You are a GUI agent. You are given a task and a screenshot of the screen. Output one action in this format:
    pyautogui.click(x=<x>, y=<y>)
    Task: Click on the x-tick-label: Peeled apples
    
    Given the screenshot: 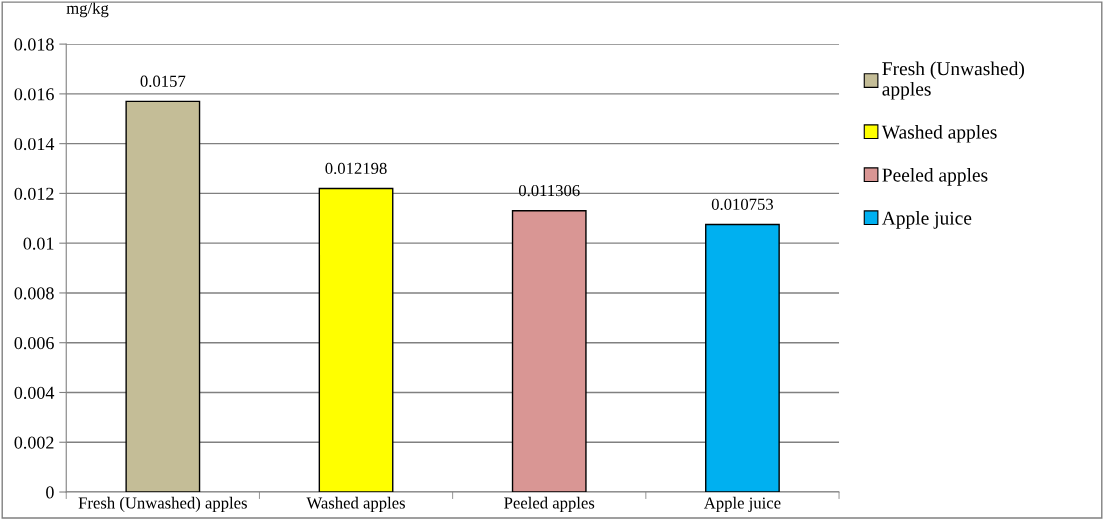 What is the action you would take?
    pyautogui.click(x=549, y=504)
    